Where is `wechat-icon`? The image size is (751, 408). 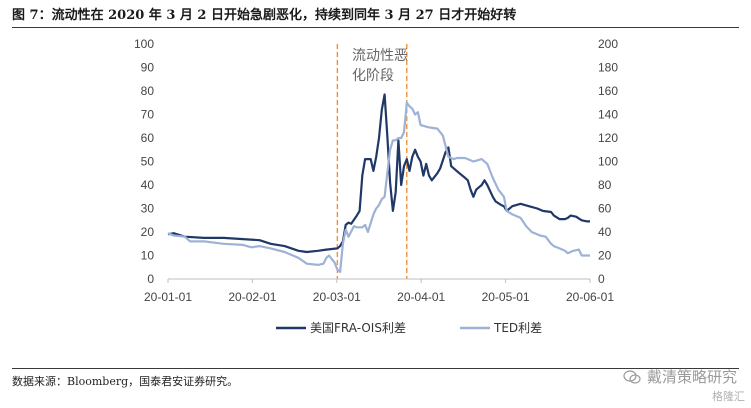 wechat-icon is located at coordinates (632, 376).